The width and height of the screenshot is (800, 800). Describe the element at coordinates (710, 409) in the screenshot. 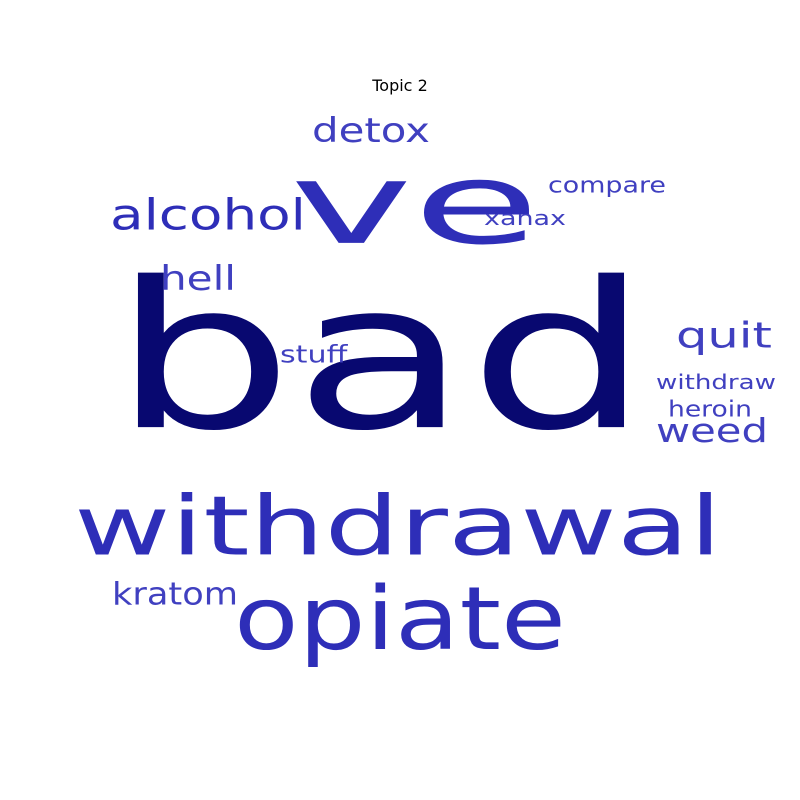

I see `word-heroin: heroin` at that location.